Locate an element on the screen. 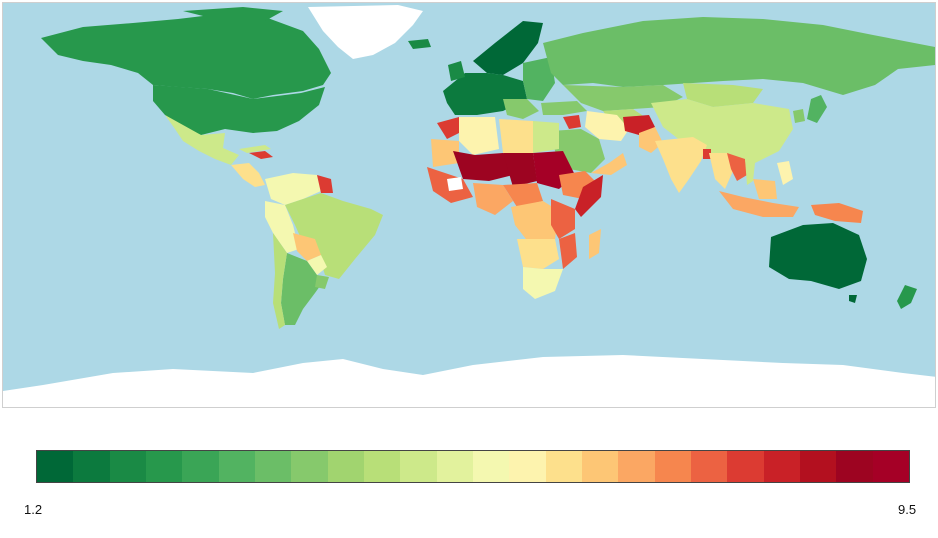  liberia-nodata is located at coordinates (455, 184).